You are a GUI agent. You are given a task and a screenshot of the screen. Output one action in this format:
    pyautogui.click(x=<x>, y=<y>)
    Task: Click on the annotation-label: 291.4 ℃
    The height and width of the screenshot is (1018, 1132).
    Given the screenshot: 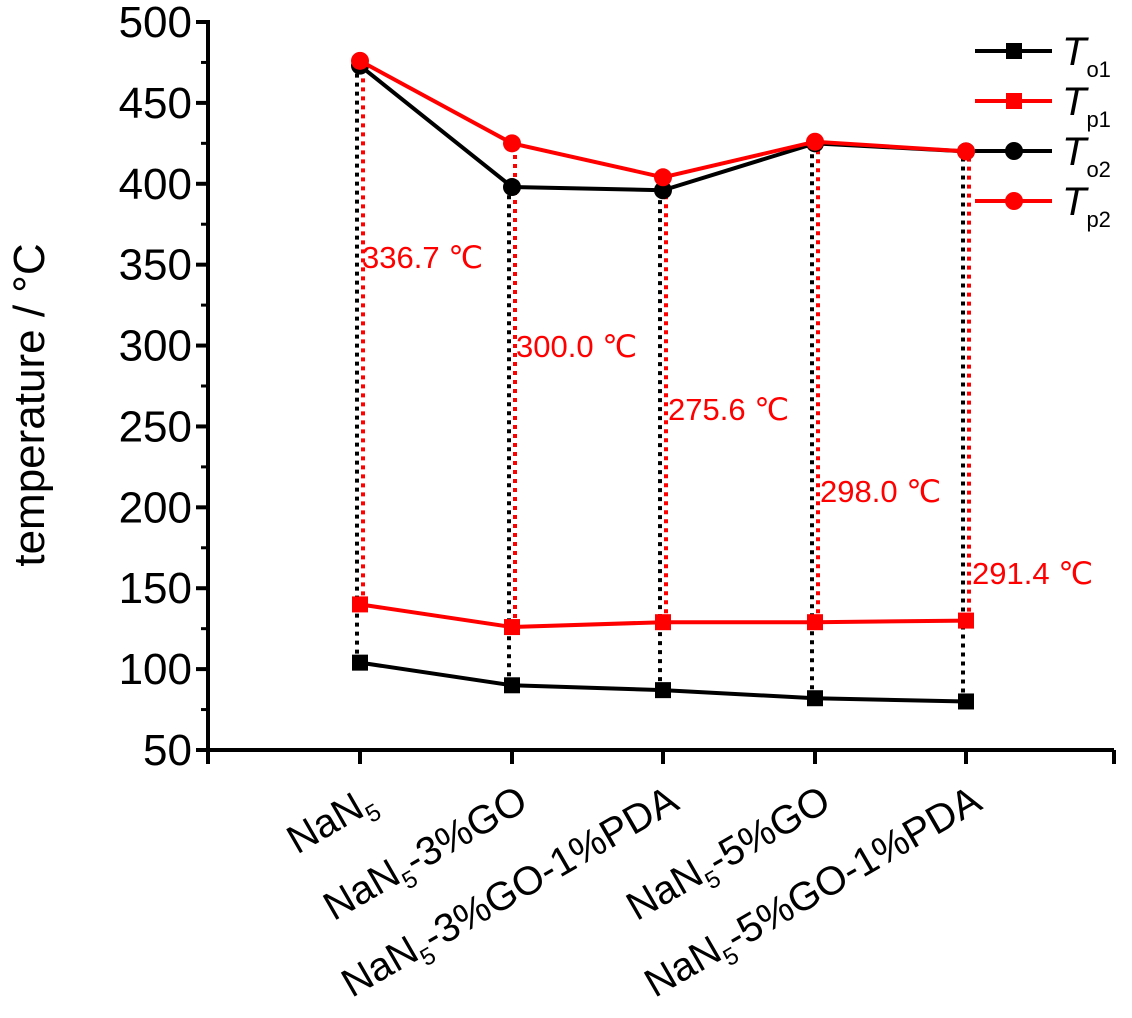 What is the action you would take?
    pyautogui.click(x=1032, y=573)
    